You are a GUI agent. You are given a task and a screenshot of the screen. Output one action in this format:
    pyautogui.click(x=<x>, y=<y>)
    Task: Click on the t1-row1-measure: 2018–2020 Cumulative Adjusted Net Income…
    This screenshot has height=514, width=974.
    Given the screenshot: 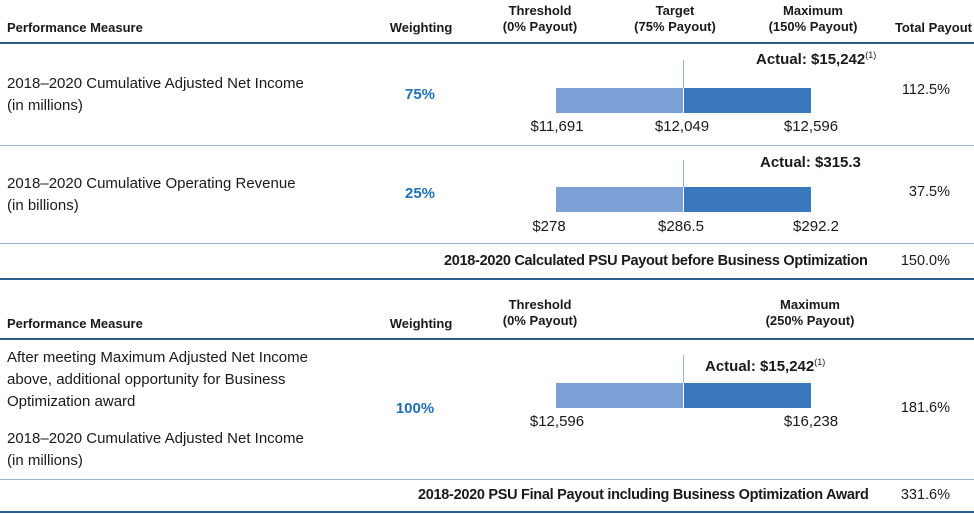 What is the action you would take?
    pyautogui.click(x=155, y=94)
    